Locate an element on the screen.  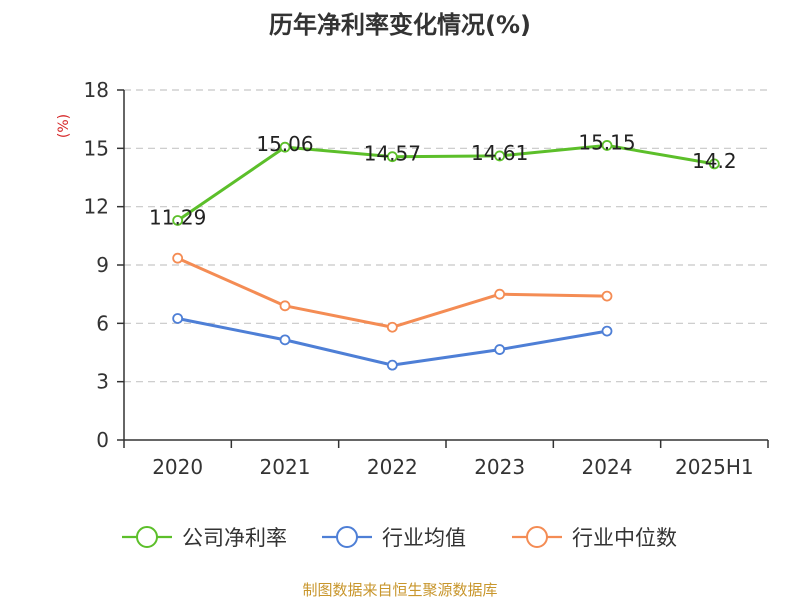
x-tick-label-2024: 2024 is located at coordinates (607, 467).